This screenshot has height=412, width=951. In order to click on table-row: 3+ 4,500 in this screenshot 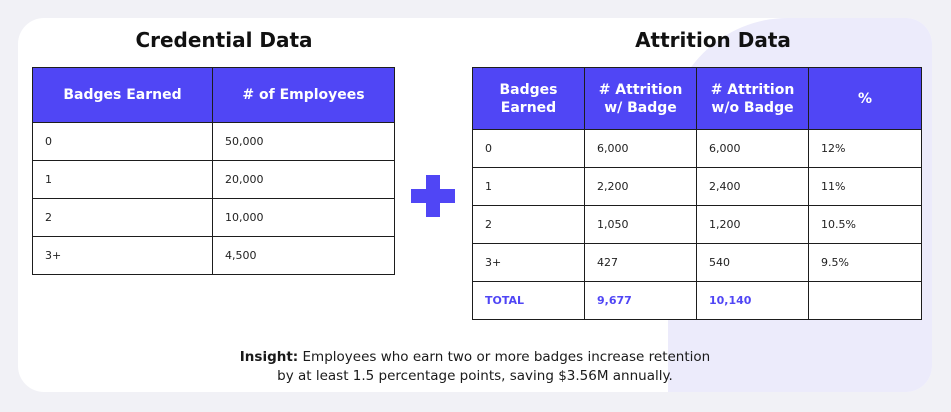, I will do `click(213, 255)`.